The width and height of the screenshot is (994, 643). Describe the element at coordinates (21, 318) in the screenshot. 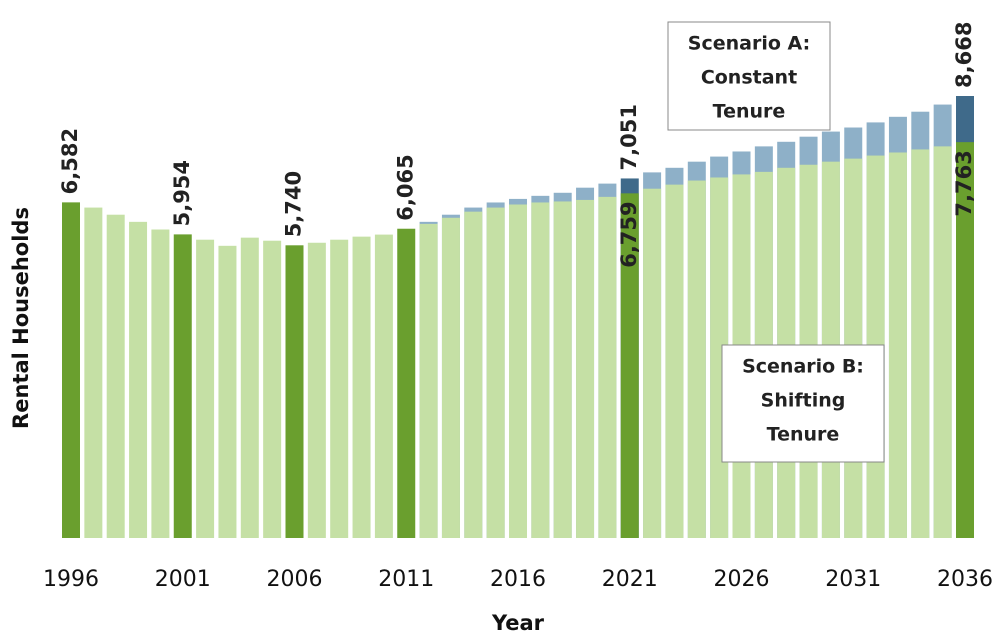

I see `y-axis-label: Rental Households` at that location.